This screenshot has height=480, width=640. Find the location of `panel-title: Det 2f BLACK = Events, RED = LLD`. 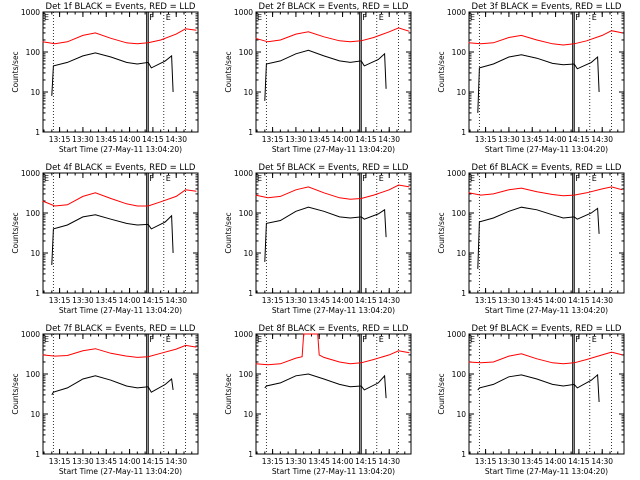

panel-title: Det 2f BLACK = Events, RED = LLD is located at coordinates (334, 7).